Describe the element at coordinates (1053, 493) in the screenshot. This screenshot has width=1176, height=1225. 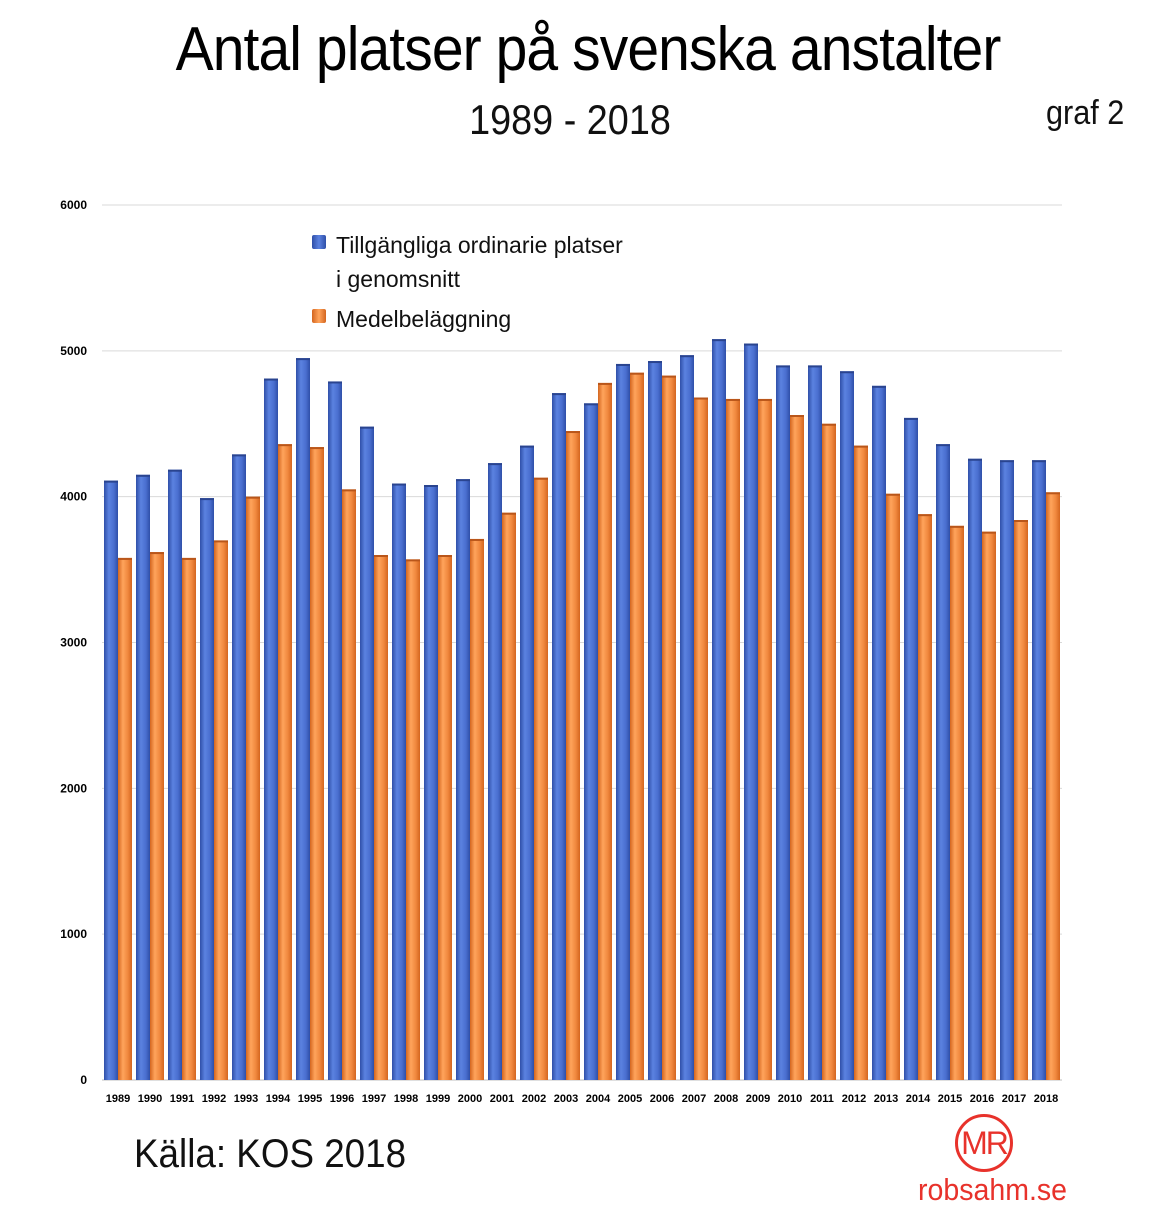
I see `bar-occupancy-top-2018` at that location.